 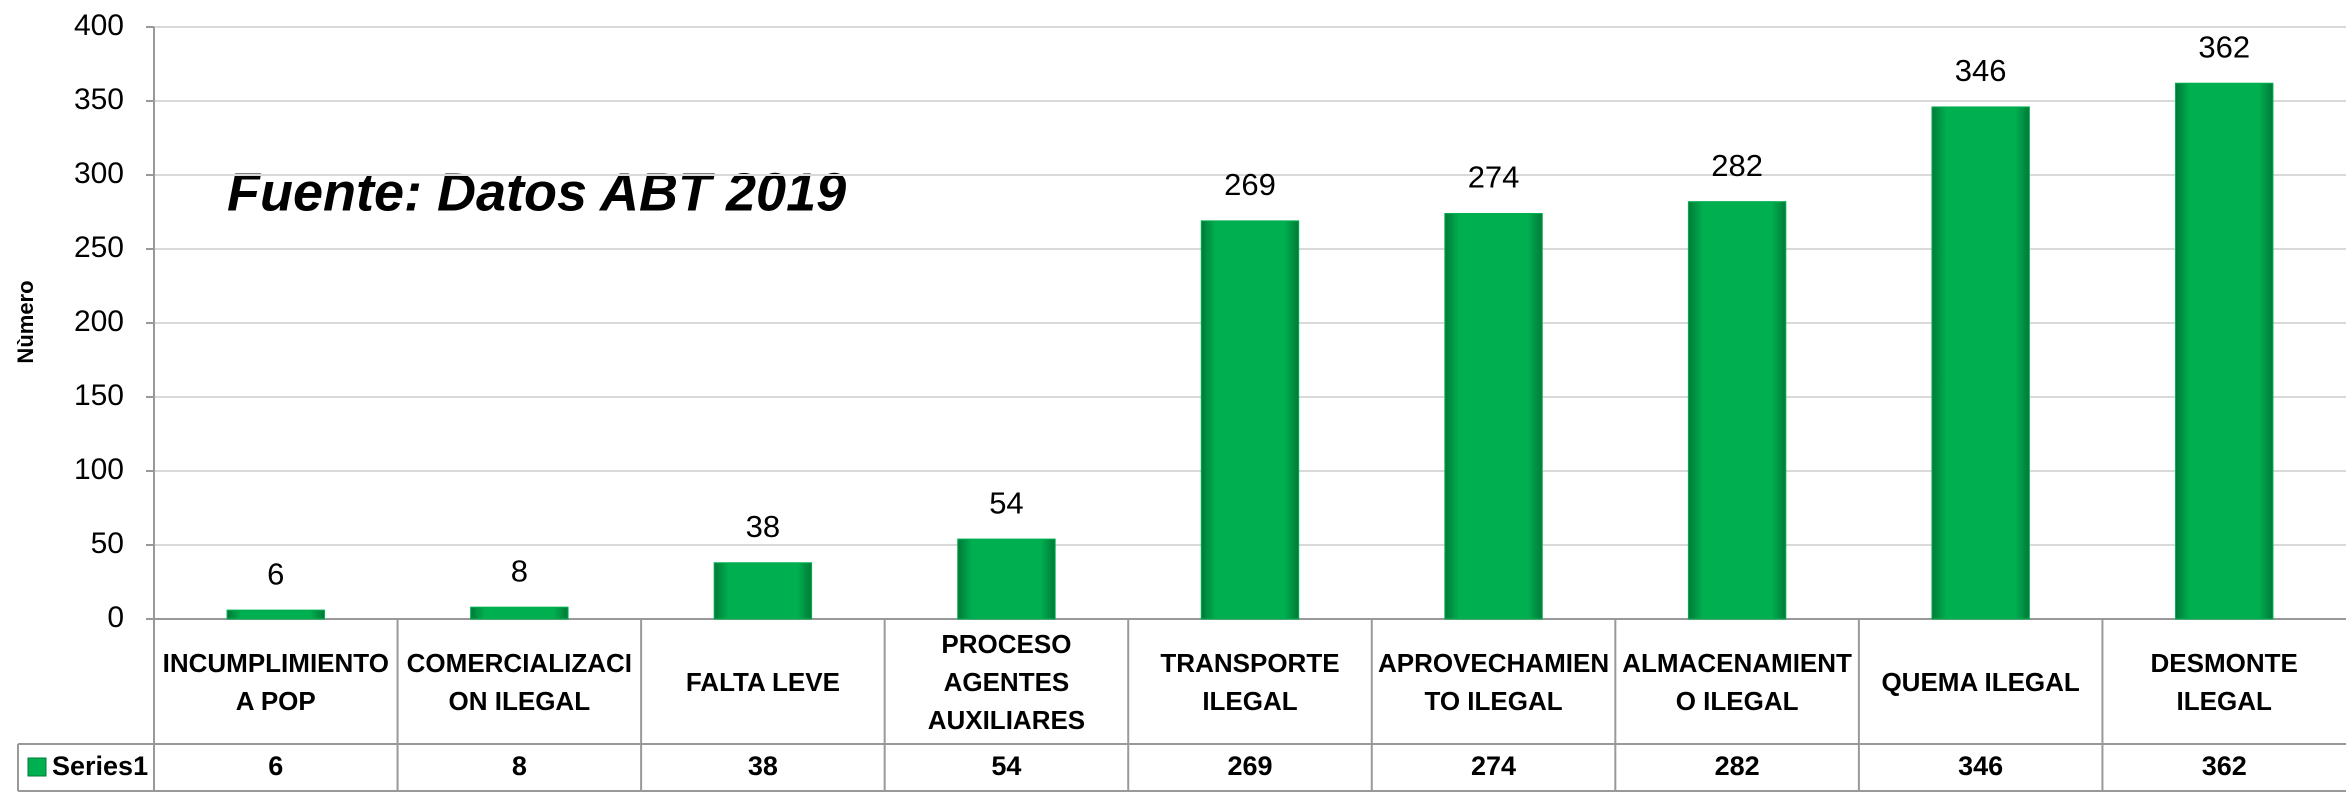 I want to click on x-tick-label: INCUMPLIMIENTO A POP, so click(x=275, y=681).